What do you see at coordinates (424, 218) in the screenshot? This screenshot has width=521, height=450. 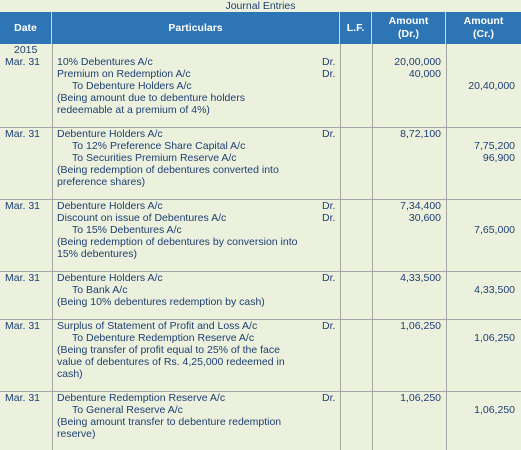 I see `amount-dr: 30,600` at bounding box center [424, 218].